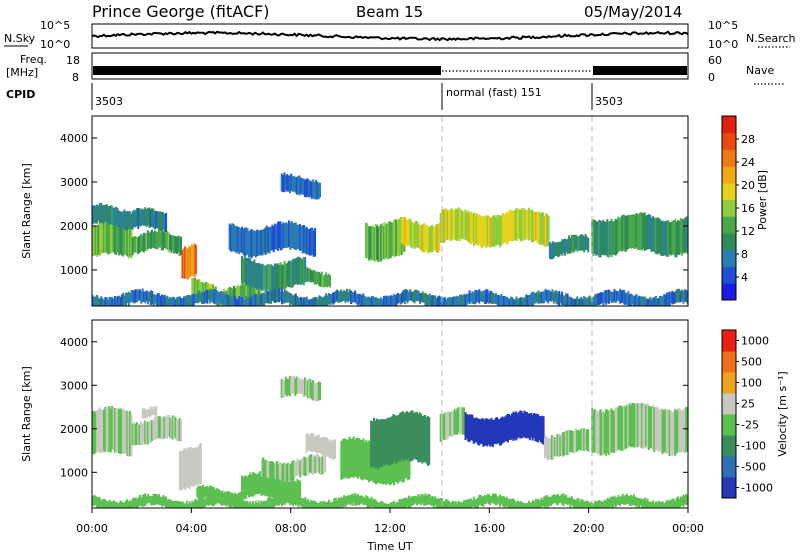  I want to click on time-tick-label: 04:00, so click(191, 528).